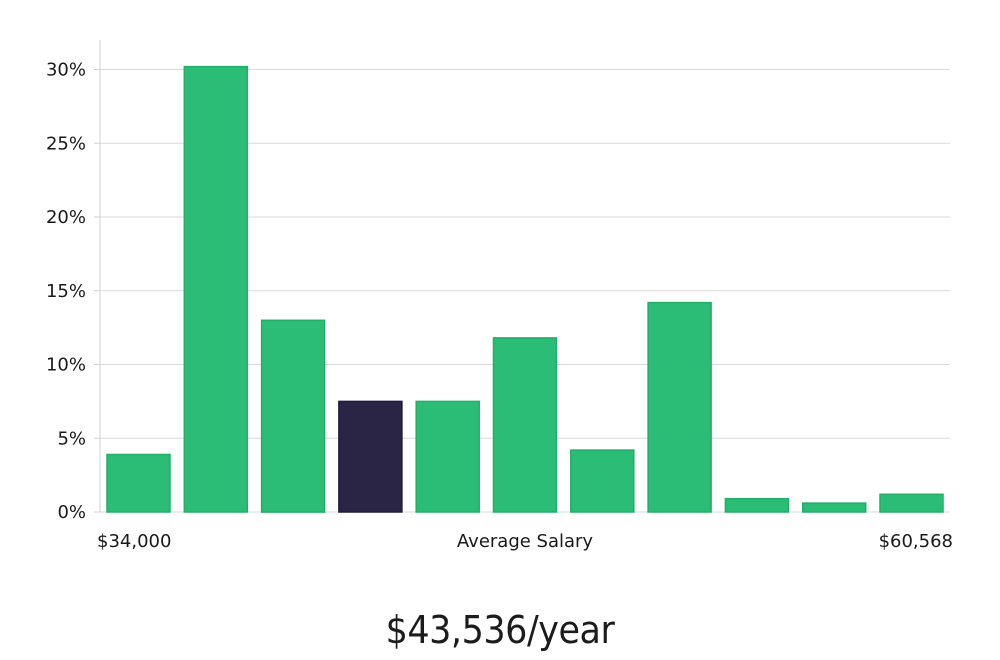 The height and width of the screenshot is (660, 1000). What do you see at coordinates (66, 143) in the screenshot?
I see `y-tick-label: 25%` at bounding box center [66, 143].